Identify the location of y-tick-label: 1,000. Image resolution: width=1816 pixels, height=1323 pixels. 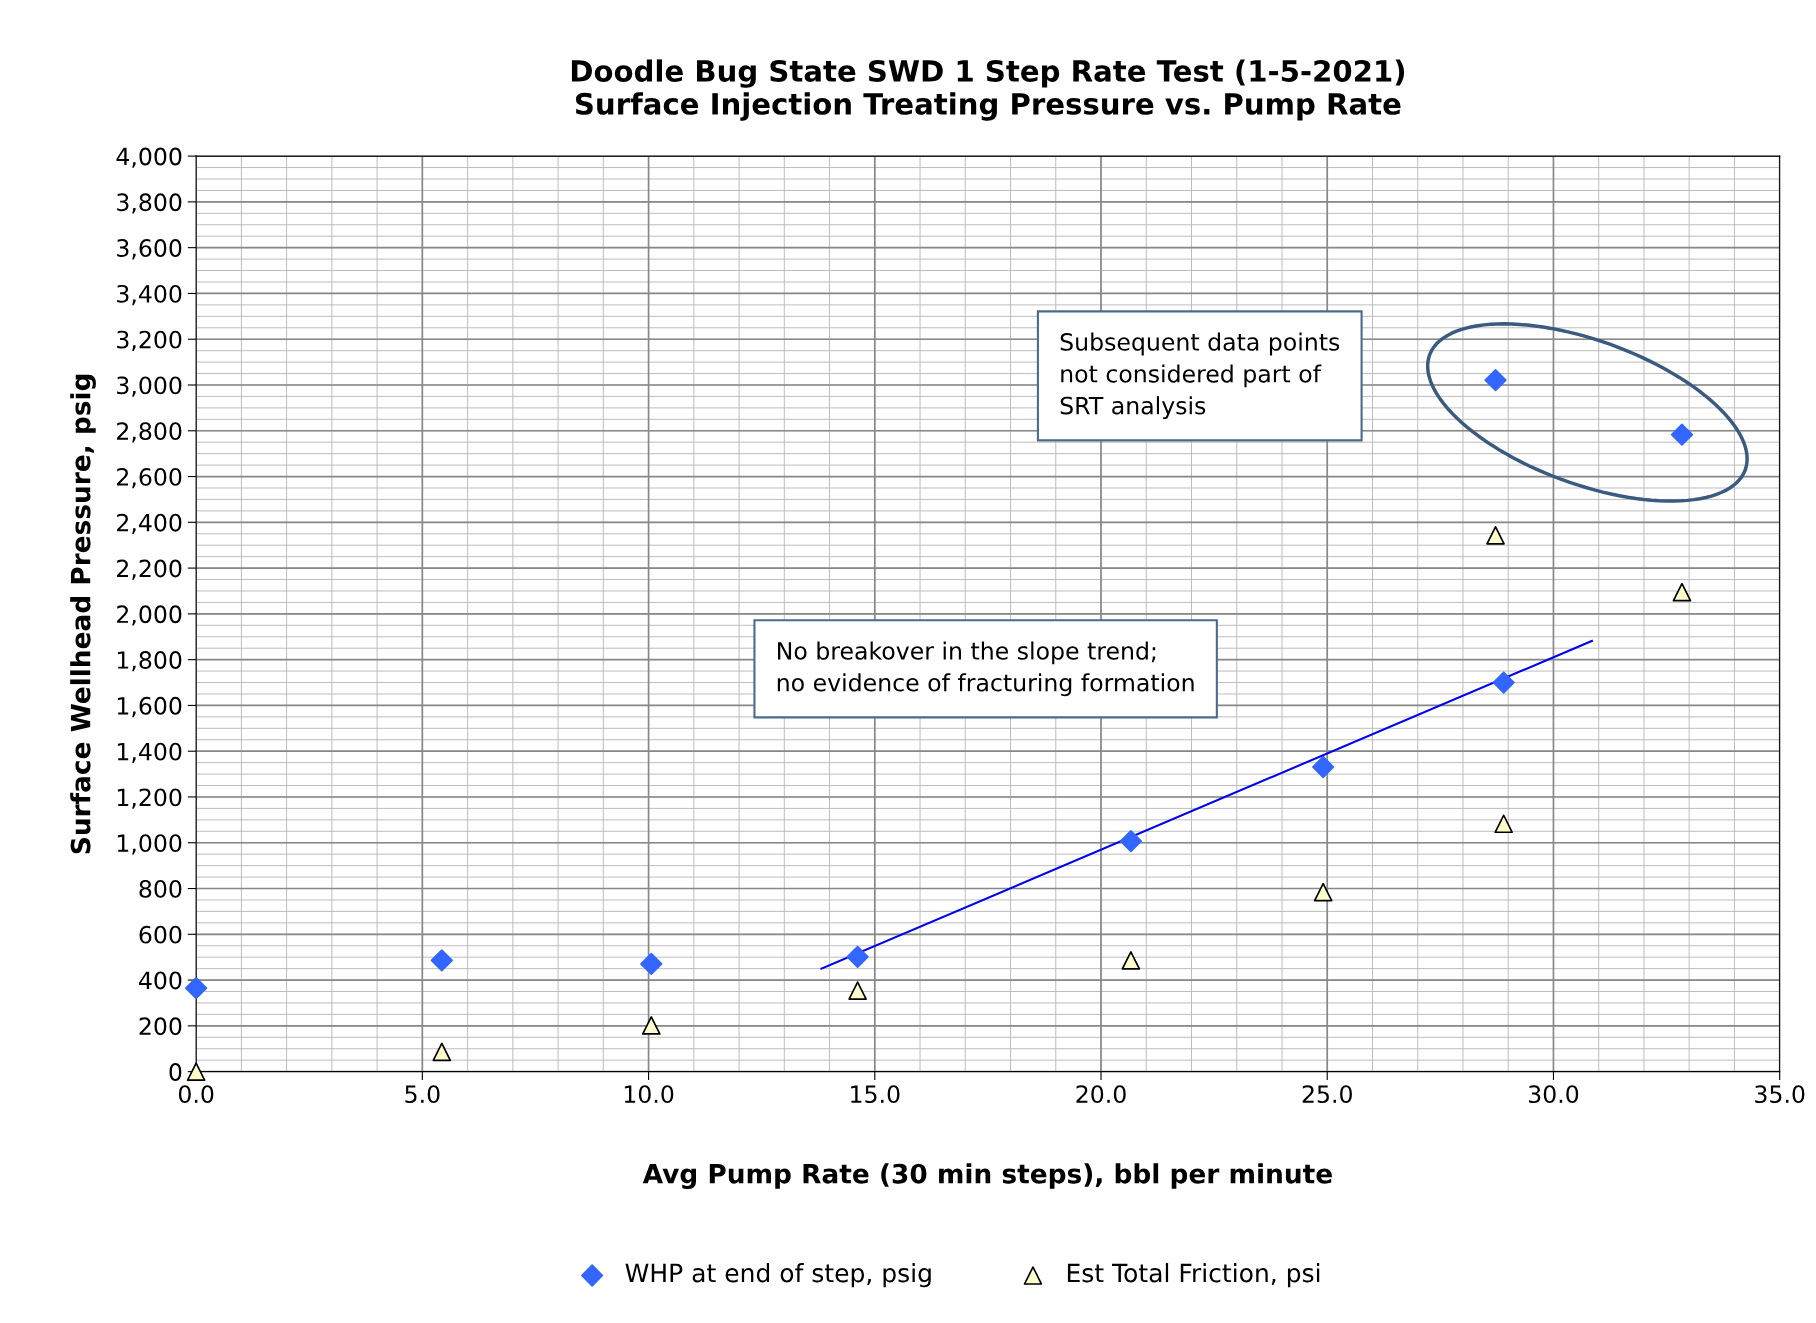
(149, 844).